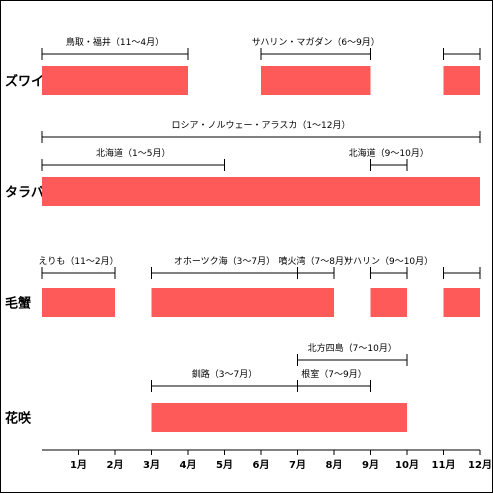 The height and width of the screenshot is (494, 493). What do you see at coordinates (133, 153) in the screenshot?
I see `region-label: 北海道（1～5月）` at bounding box center [133, 153].